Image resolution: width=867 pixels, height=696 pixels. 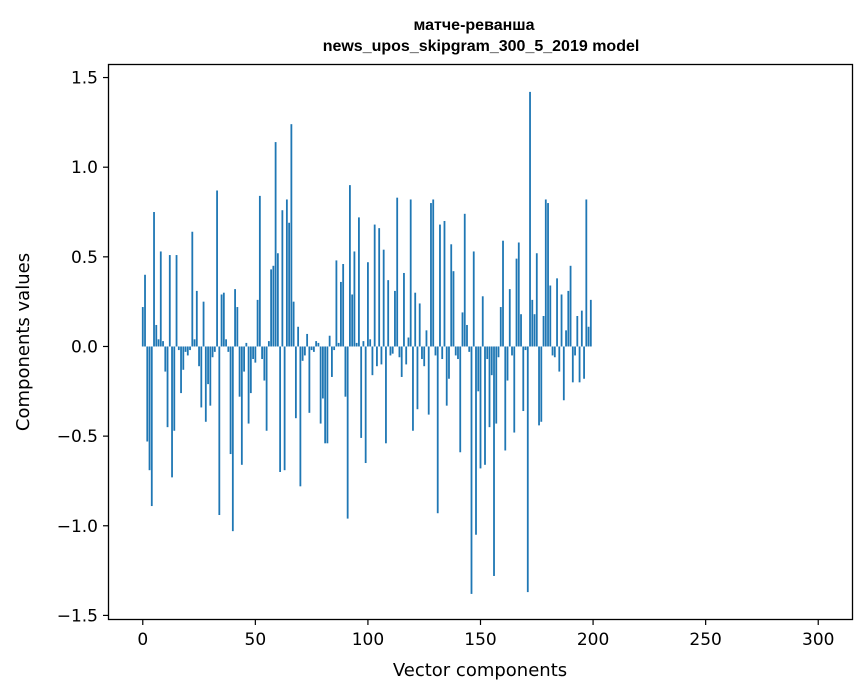 I want to click on x-axis-ticks: 0 50 100 150 200 250 300, so click(x=485, y=634).